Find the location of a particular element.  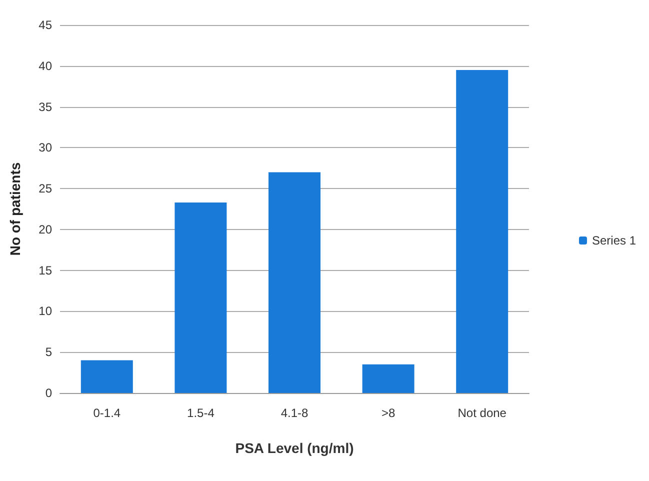

x-tick-label: >8 is located at coordinates (388, 413).